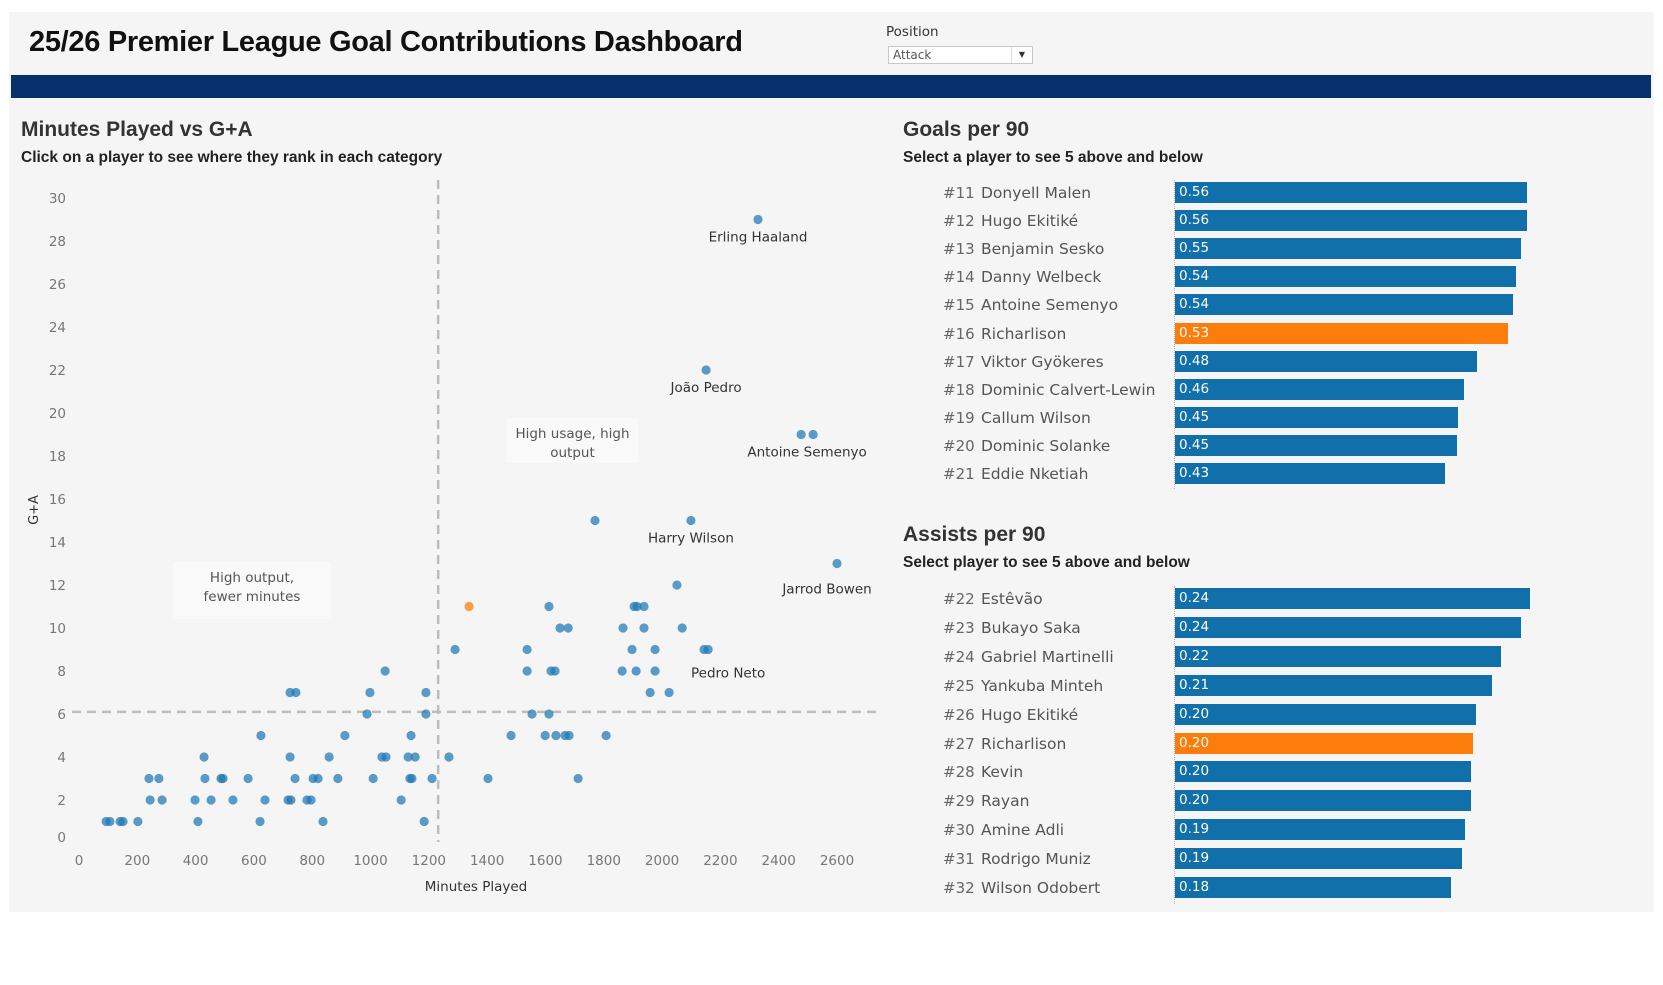 The width and height of the screenshot is (1663, 985). Describe the element at coordinates (1320, 389) in the screenshot. I see `player-bar: 0.46` at that location.